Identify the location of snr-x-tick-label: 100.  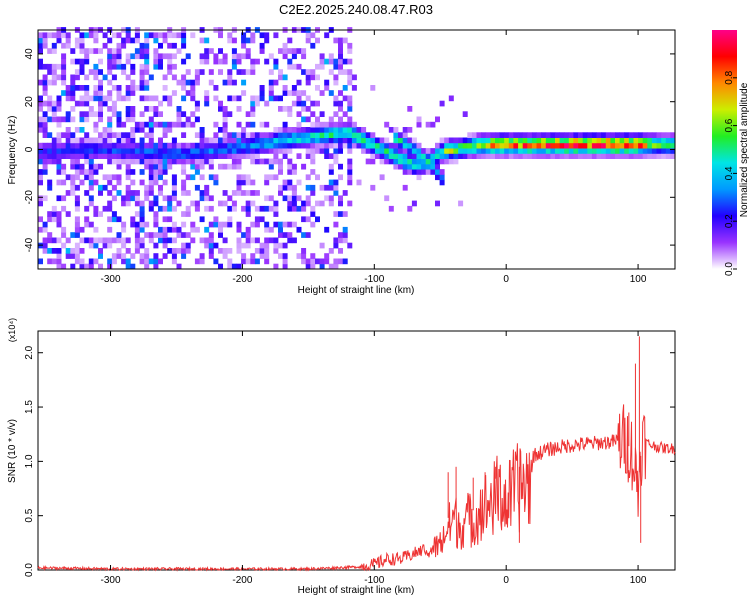
(638, 580).